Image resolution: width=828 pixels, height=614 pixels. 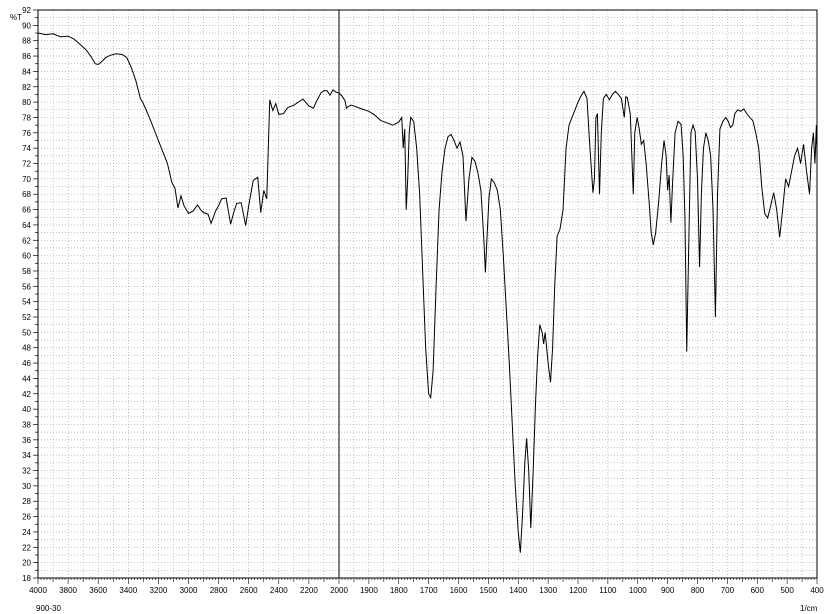 I want to click on x-tick-label: 2600, so click(x=249, y=590).